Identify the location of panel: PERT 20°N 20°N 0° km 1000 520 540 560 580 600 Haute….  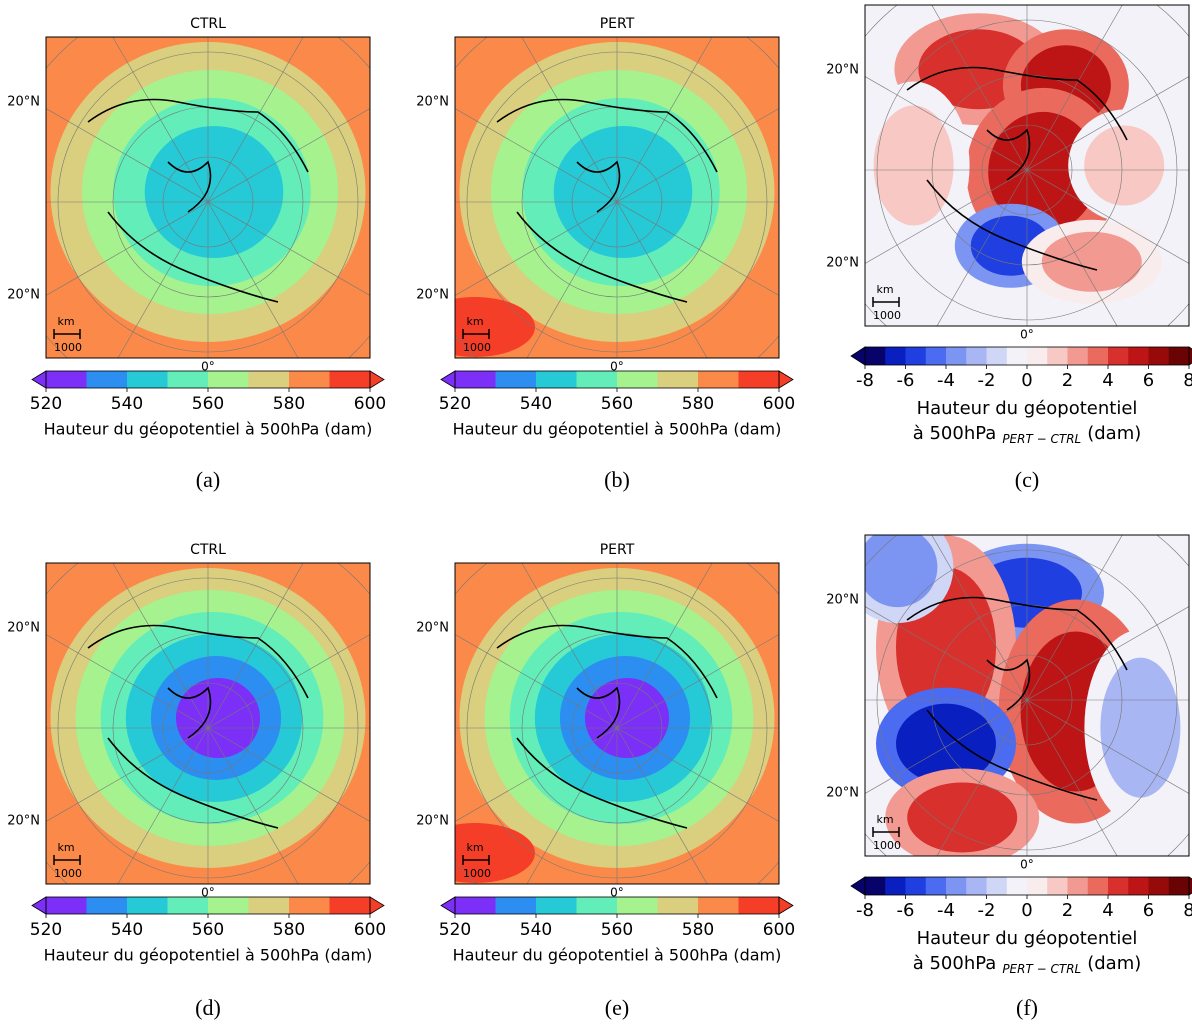
(605, 781).